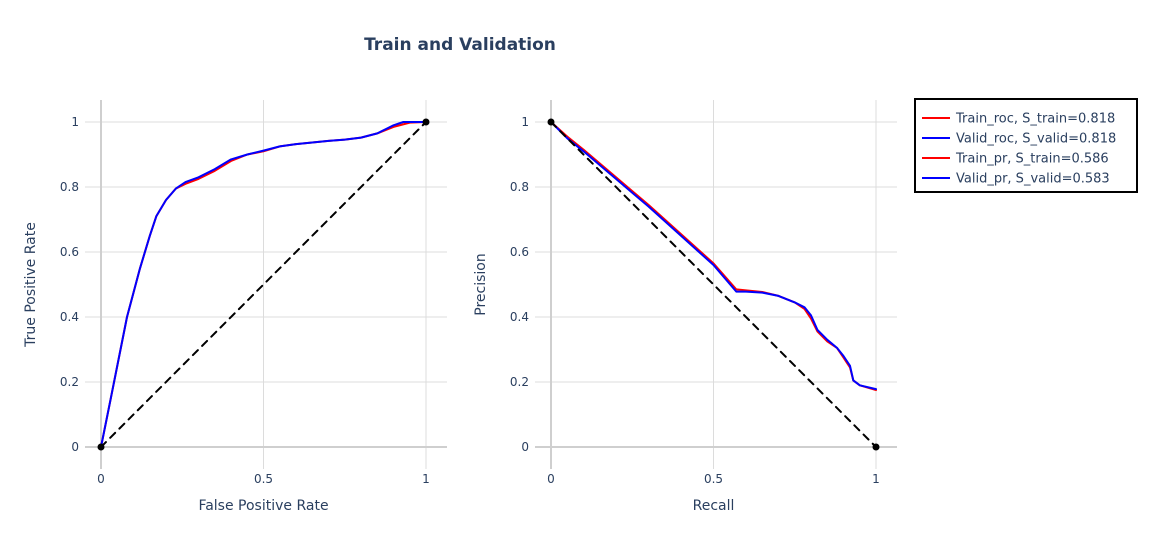  I want to click on legend-item: Valid_pr, S_valid=0.583, so click(1016, 179).